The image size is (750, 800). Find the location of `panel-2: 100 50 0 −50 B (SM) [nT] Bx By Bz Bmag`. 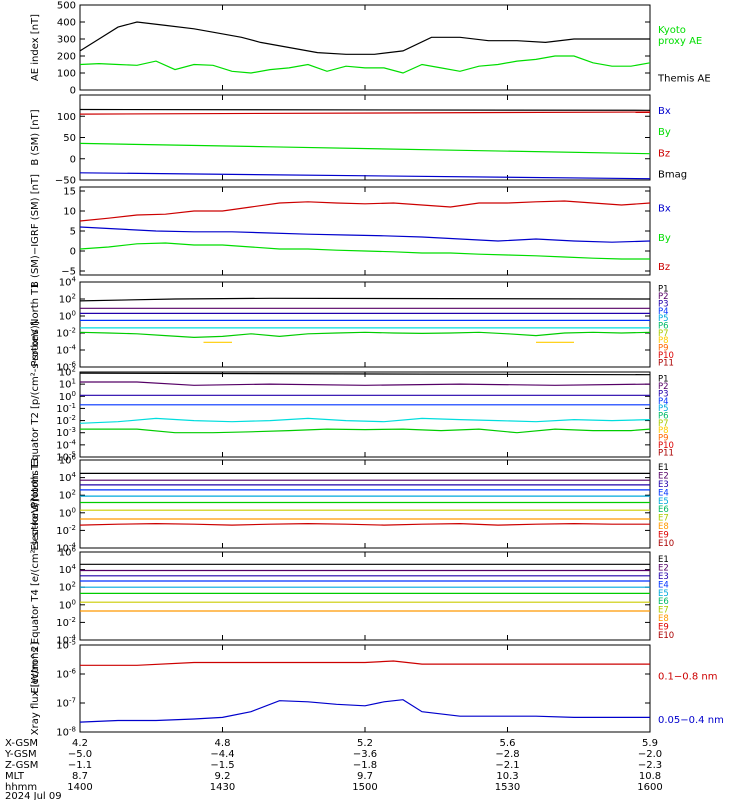

panel-2: 100 50 0 −50 B (SM) [nT] Bx By Bz Bmag is located at coordinates (358, 140).